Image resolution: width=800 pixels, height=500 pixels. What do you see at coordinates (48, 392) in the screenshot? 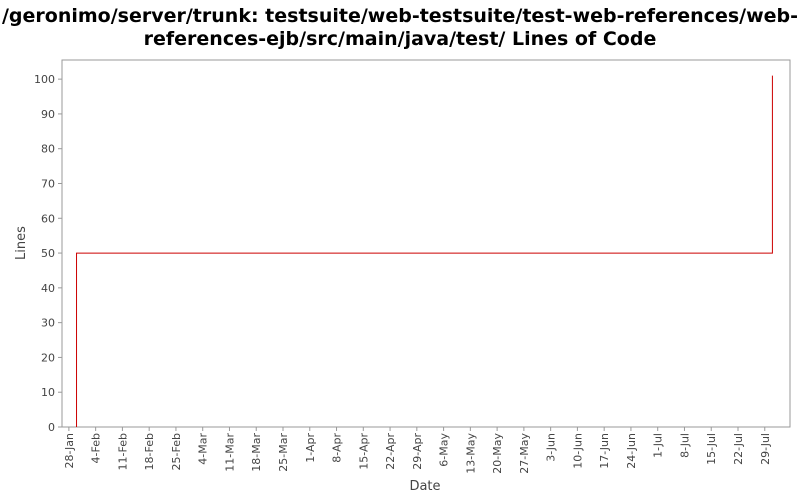
I see `y-tick-label: 10` at bounding box center [48, 392].